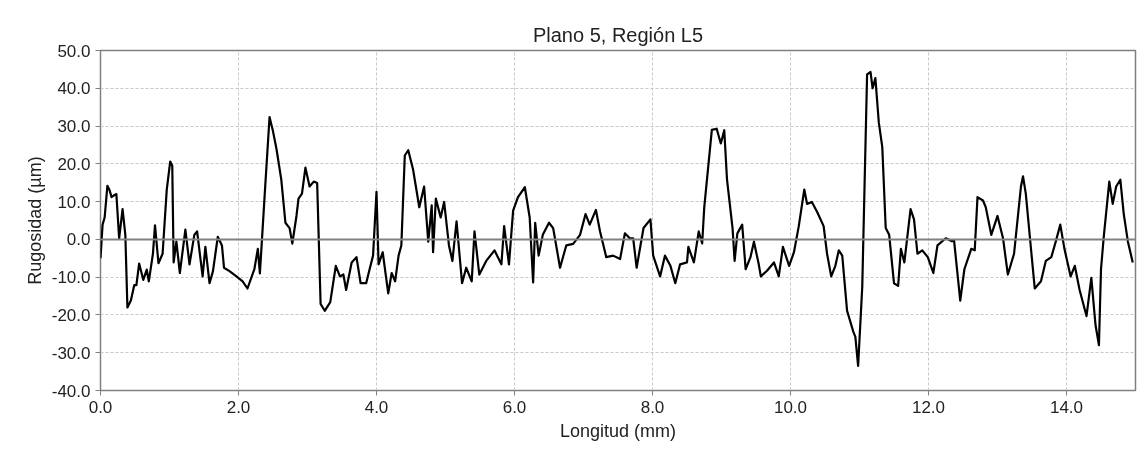 Image resolution: width=1139 pixels, height=468 pixels. I want to click on y-tick-label: 50.0, so click(74, 51).